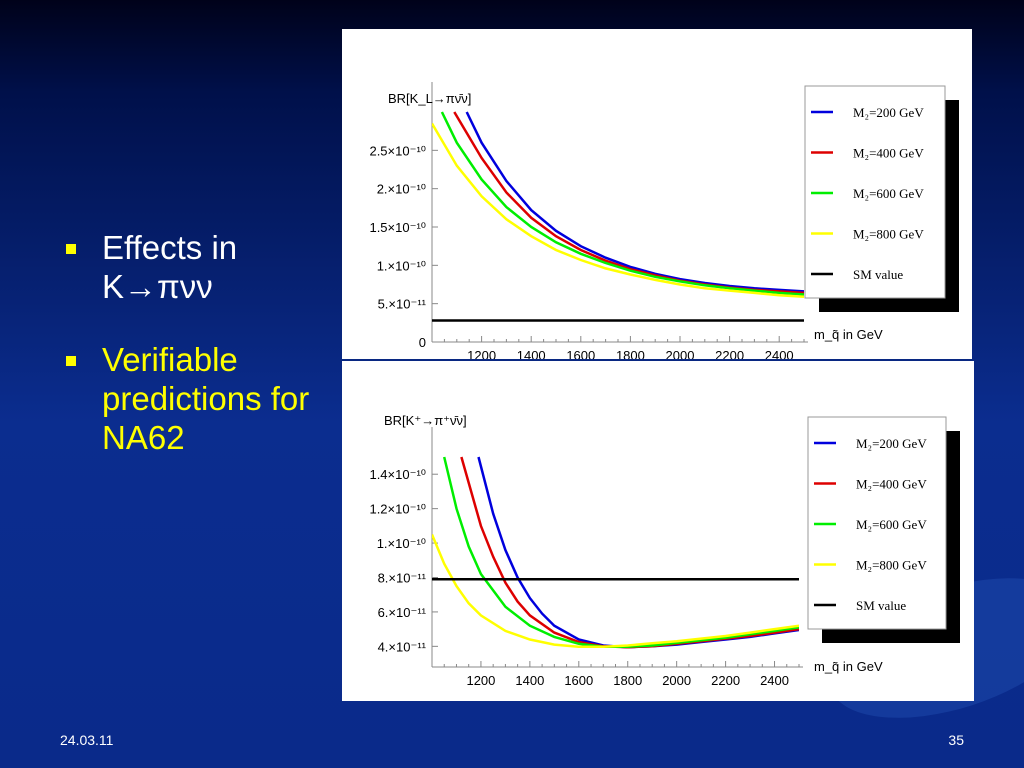 This screenshot has width=1024, height=768. Describe the element at coordinates (206, 398) in the screenshot. I see `bullet-text: Verifiable predictions for NA62` at that location.